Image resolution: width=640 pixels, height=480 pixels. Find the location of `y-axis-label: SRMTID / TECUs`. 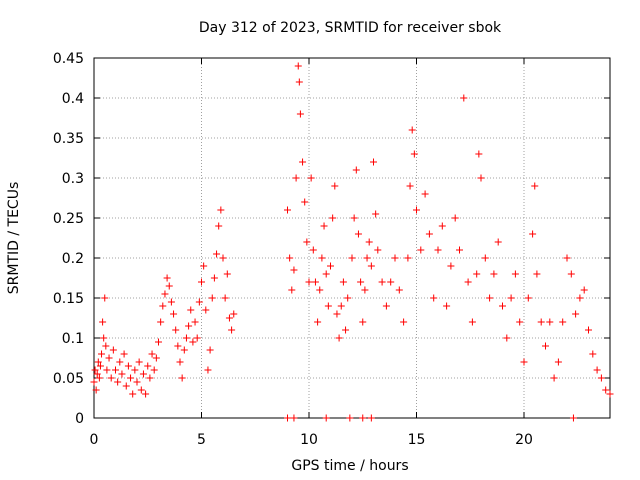

y-axis-label: SRMTID / TECUs is located at coordinates (14, 238).